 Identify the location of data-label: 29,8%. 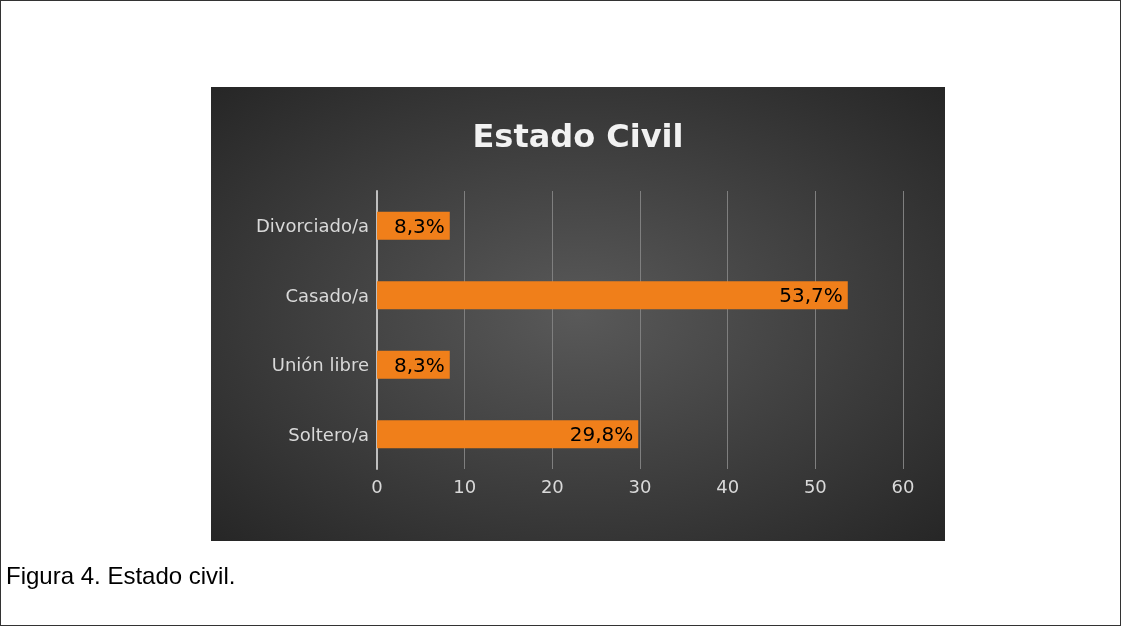
(601, 434).